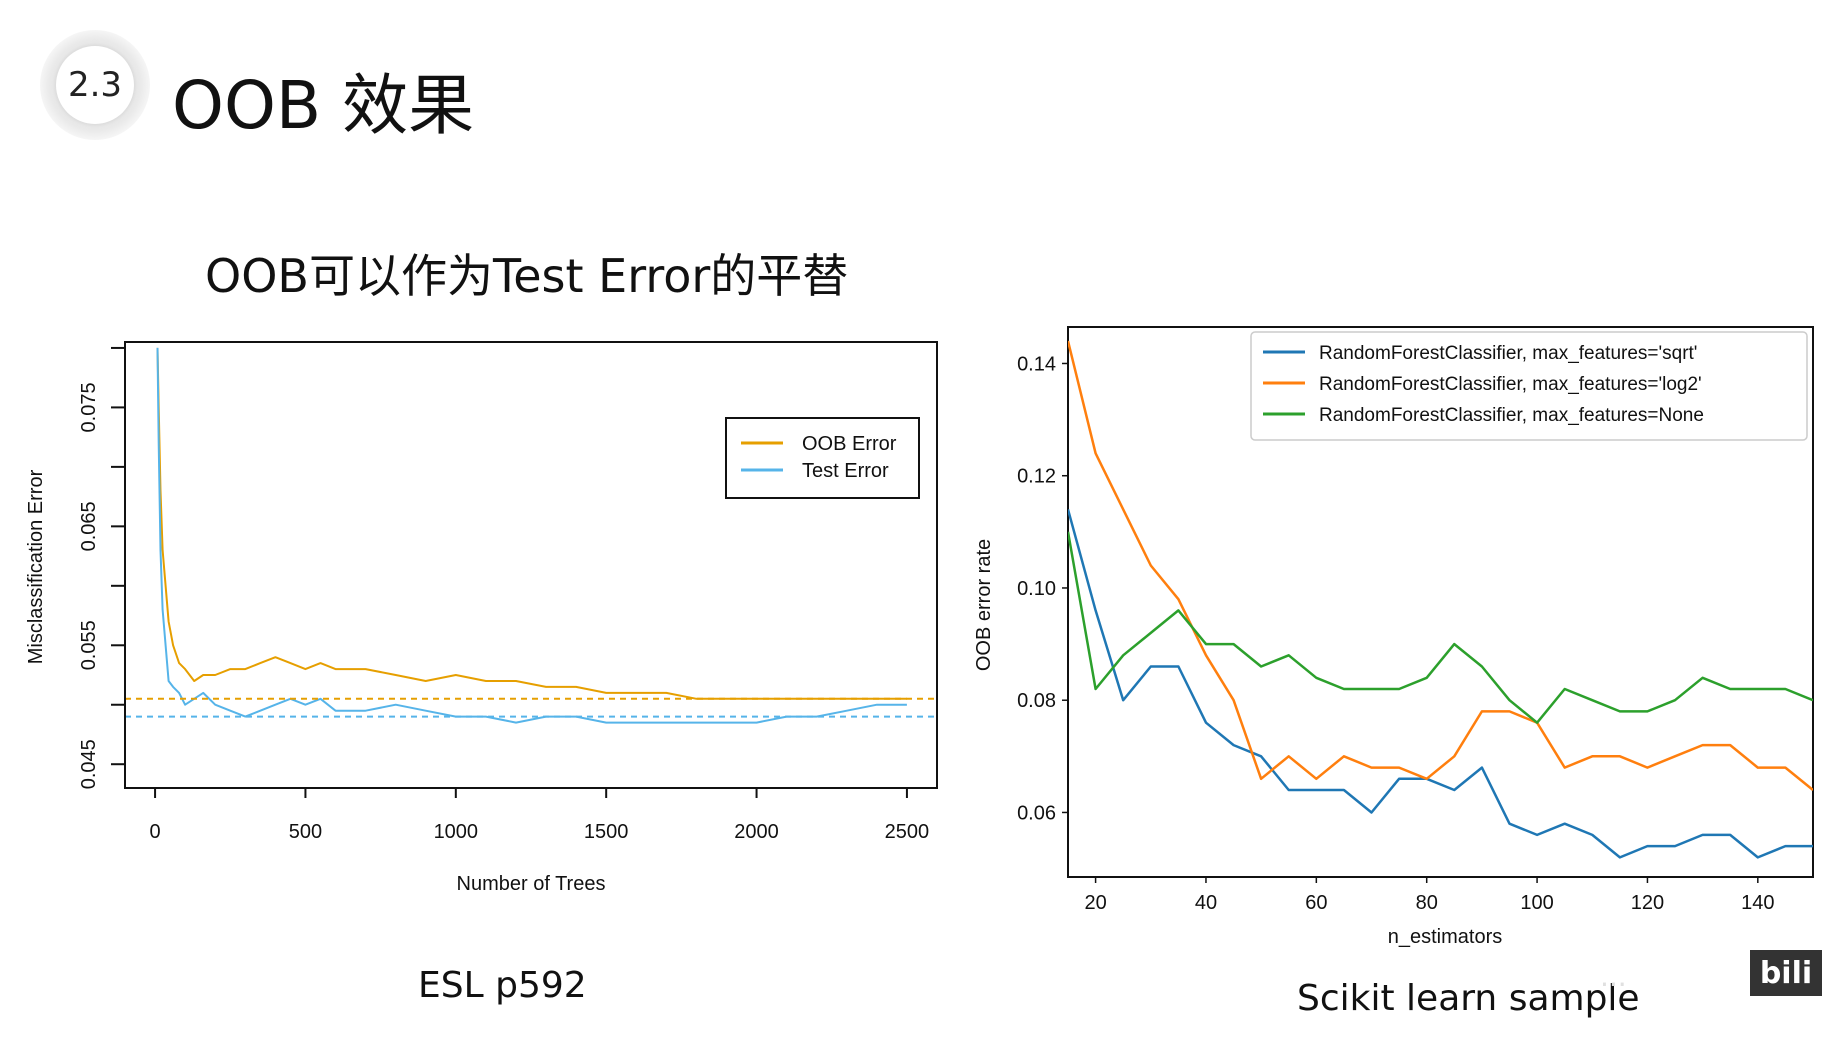 This screenshot has height=1043, width=1835. I want to click on section-number: 2.3, so click(95, 85).